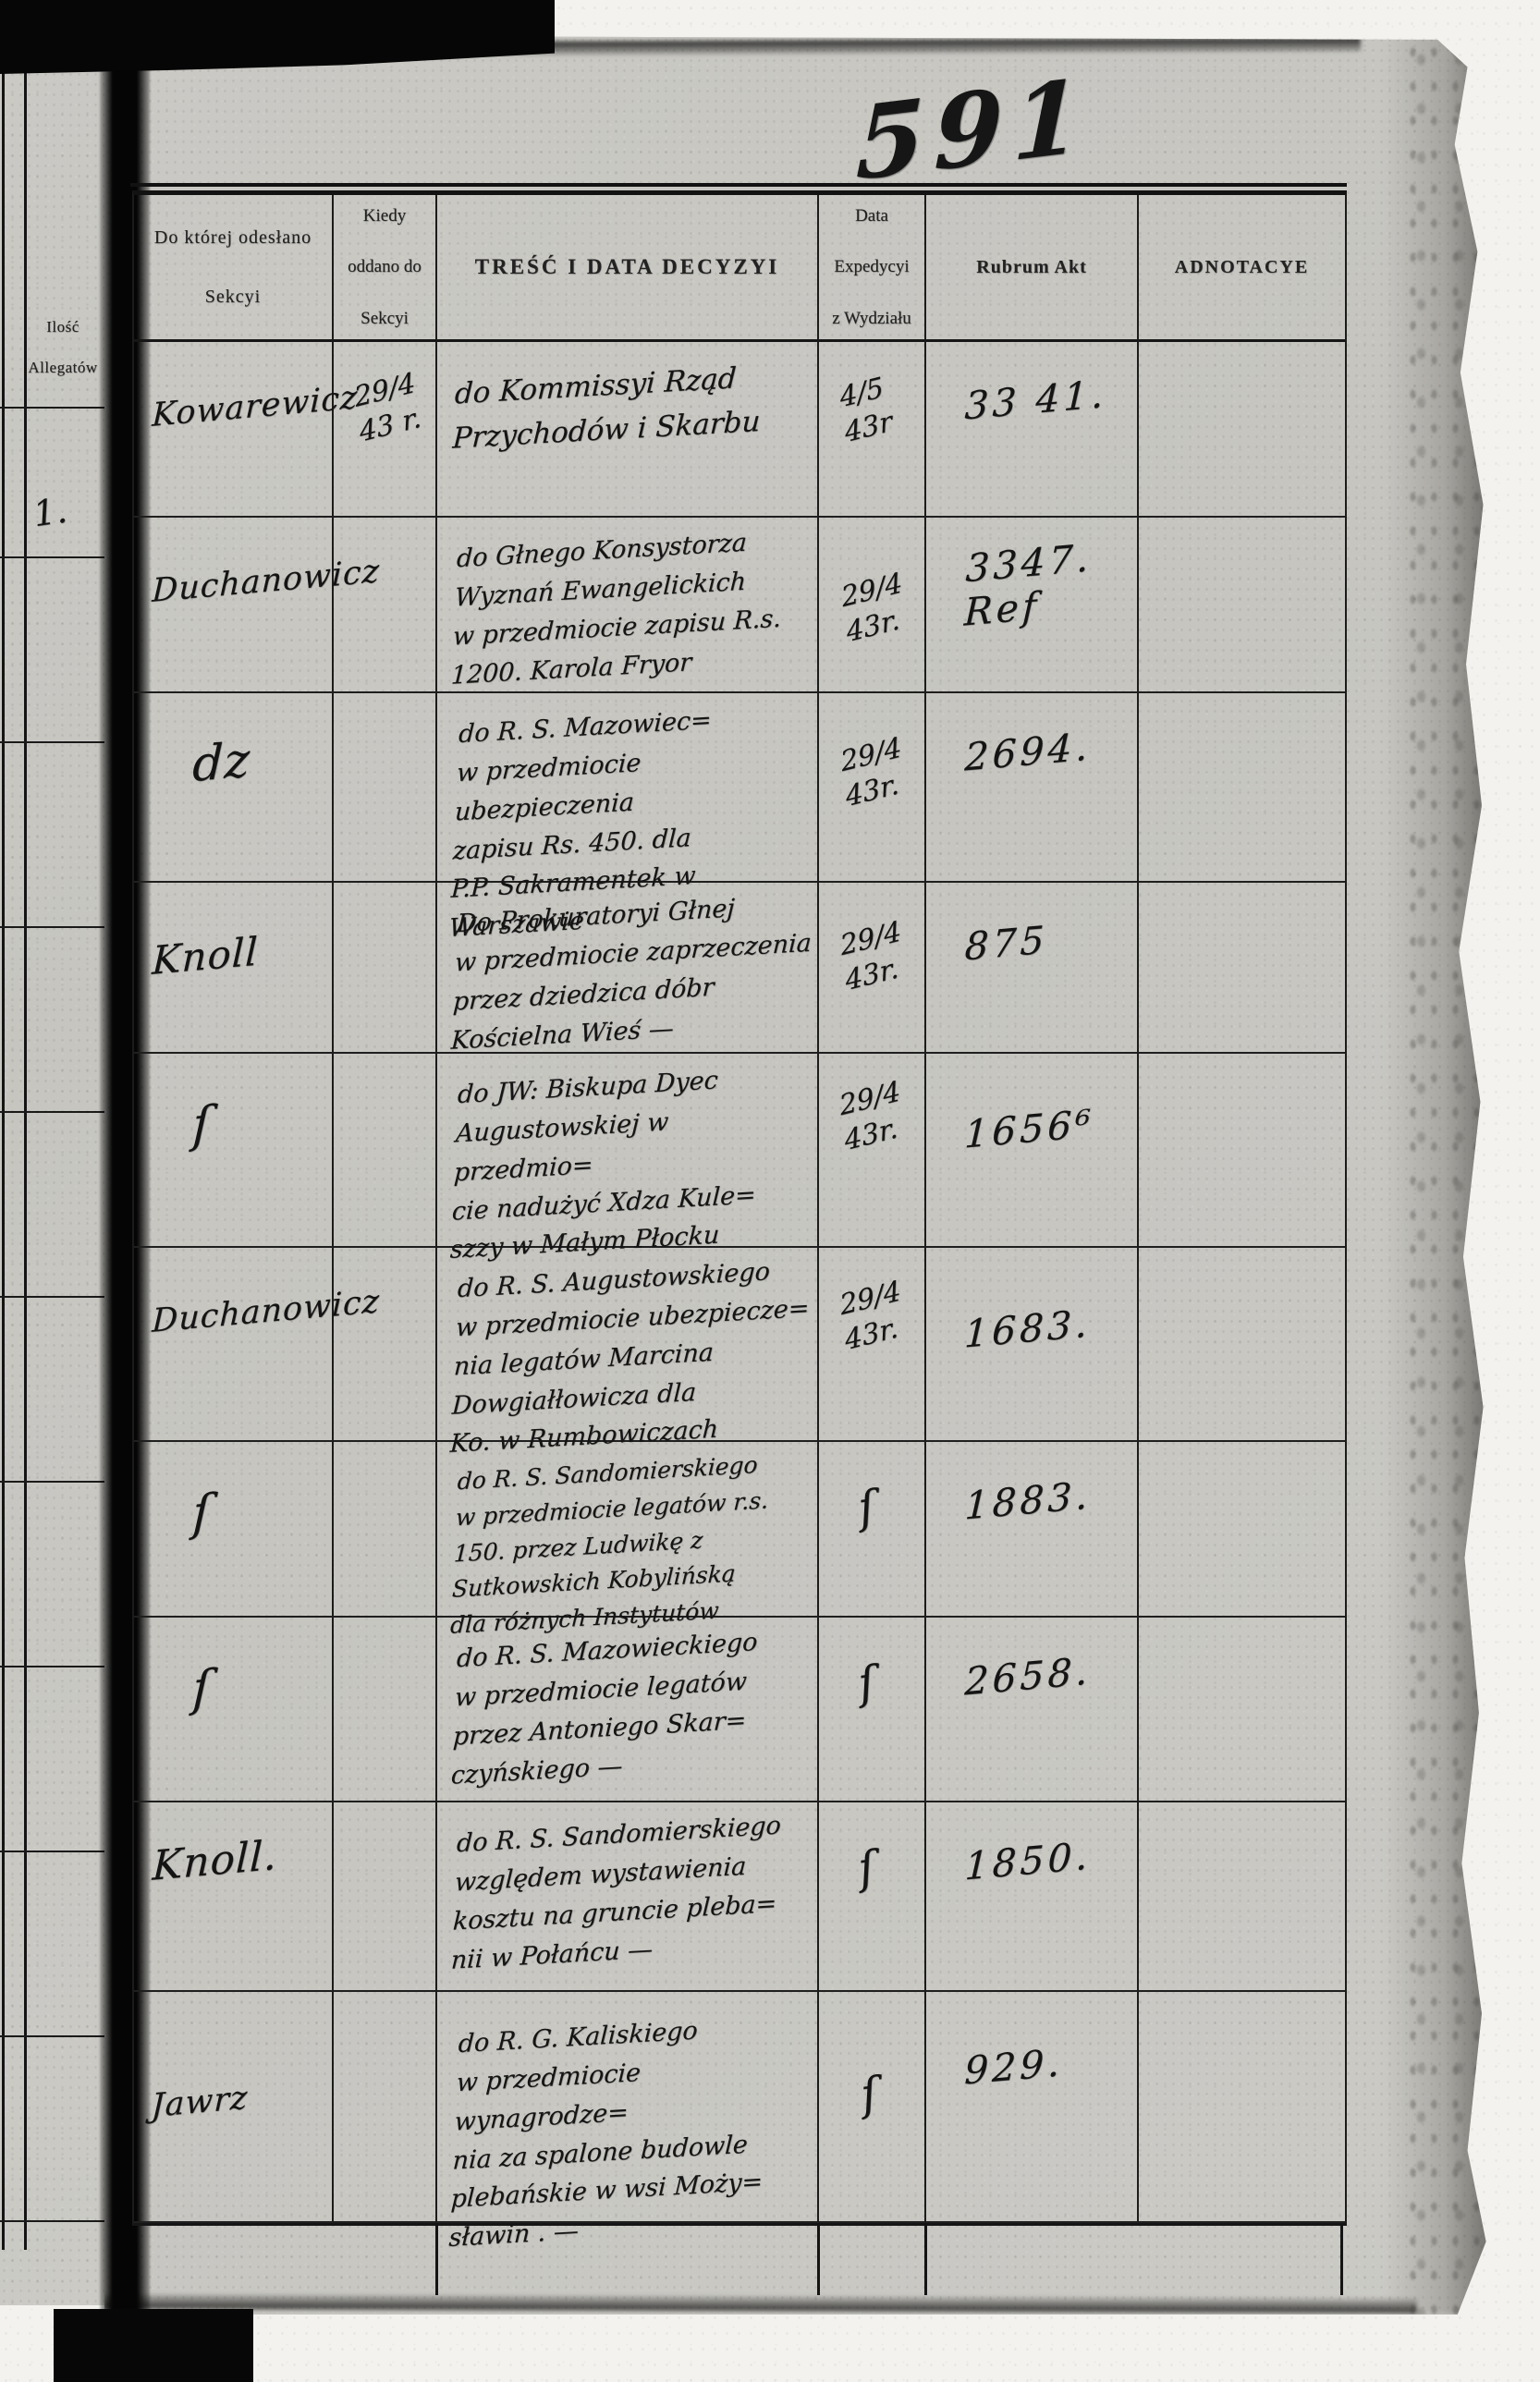  Describe the element at coordinates (199, 2102) in the screenshot. I see `sekcya-entry: Jawrz` at that location.